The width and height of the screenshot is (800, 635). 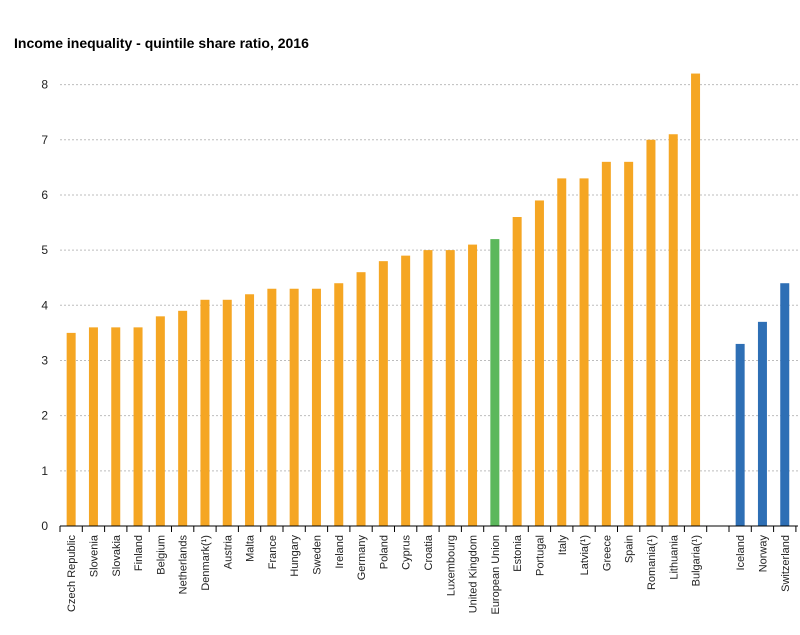 What do you see at coordinates (317, 555) in the screenshot?
I see `x-tick-label: Sweden` at bounding box center [317, 555].